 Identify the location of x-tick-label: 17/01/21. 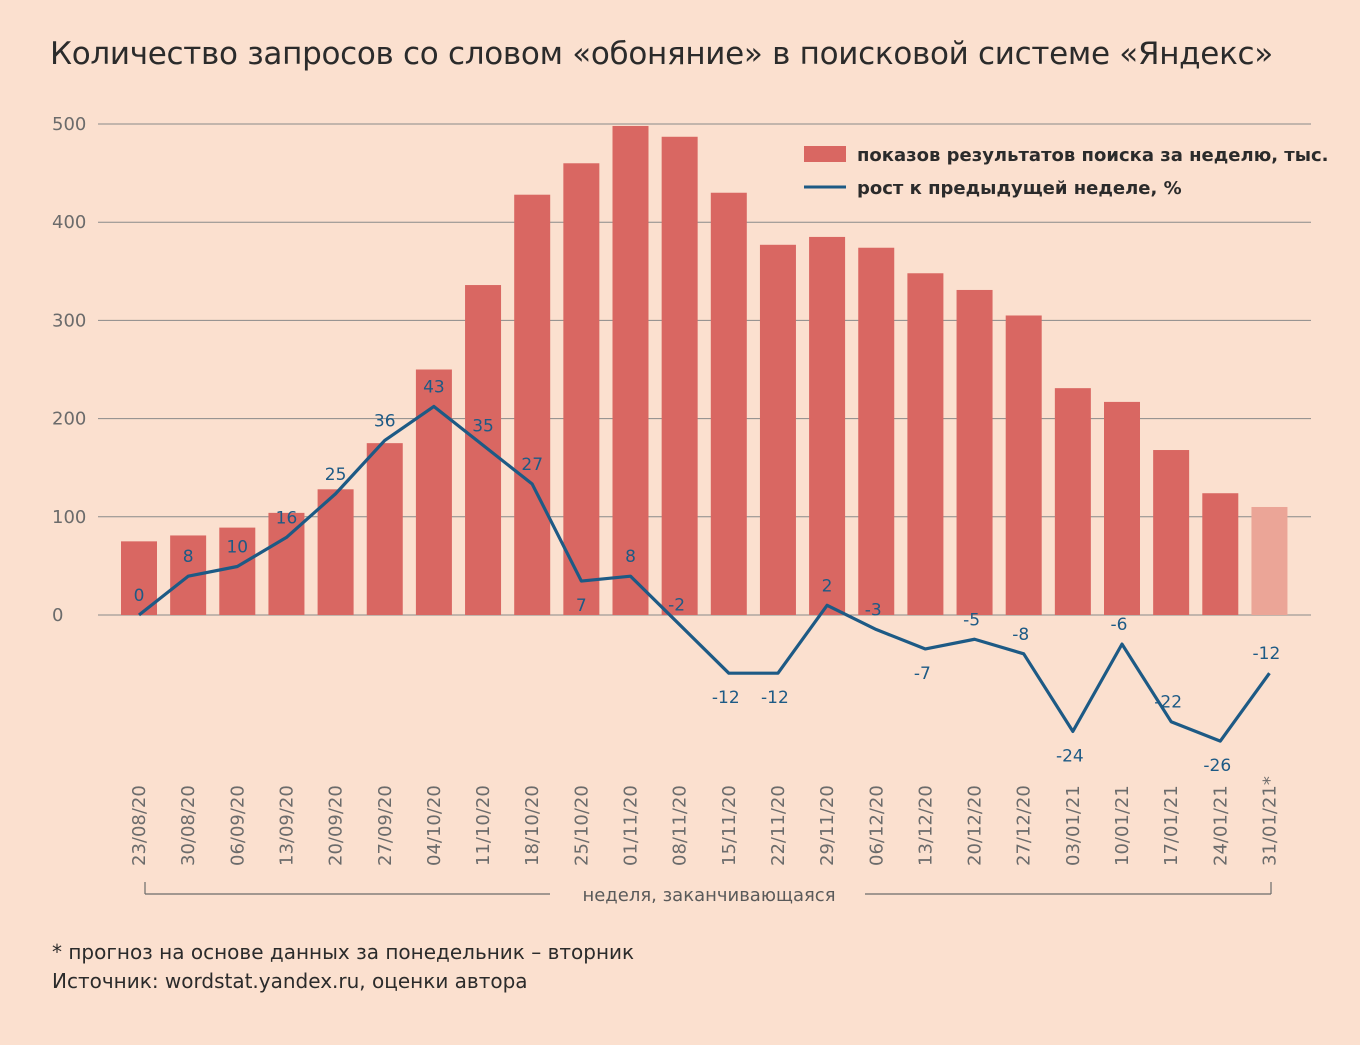
(1171, 825).